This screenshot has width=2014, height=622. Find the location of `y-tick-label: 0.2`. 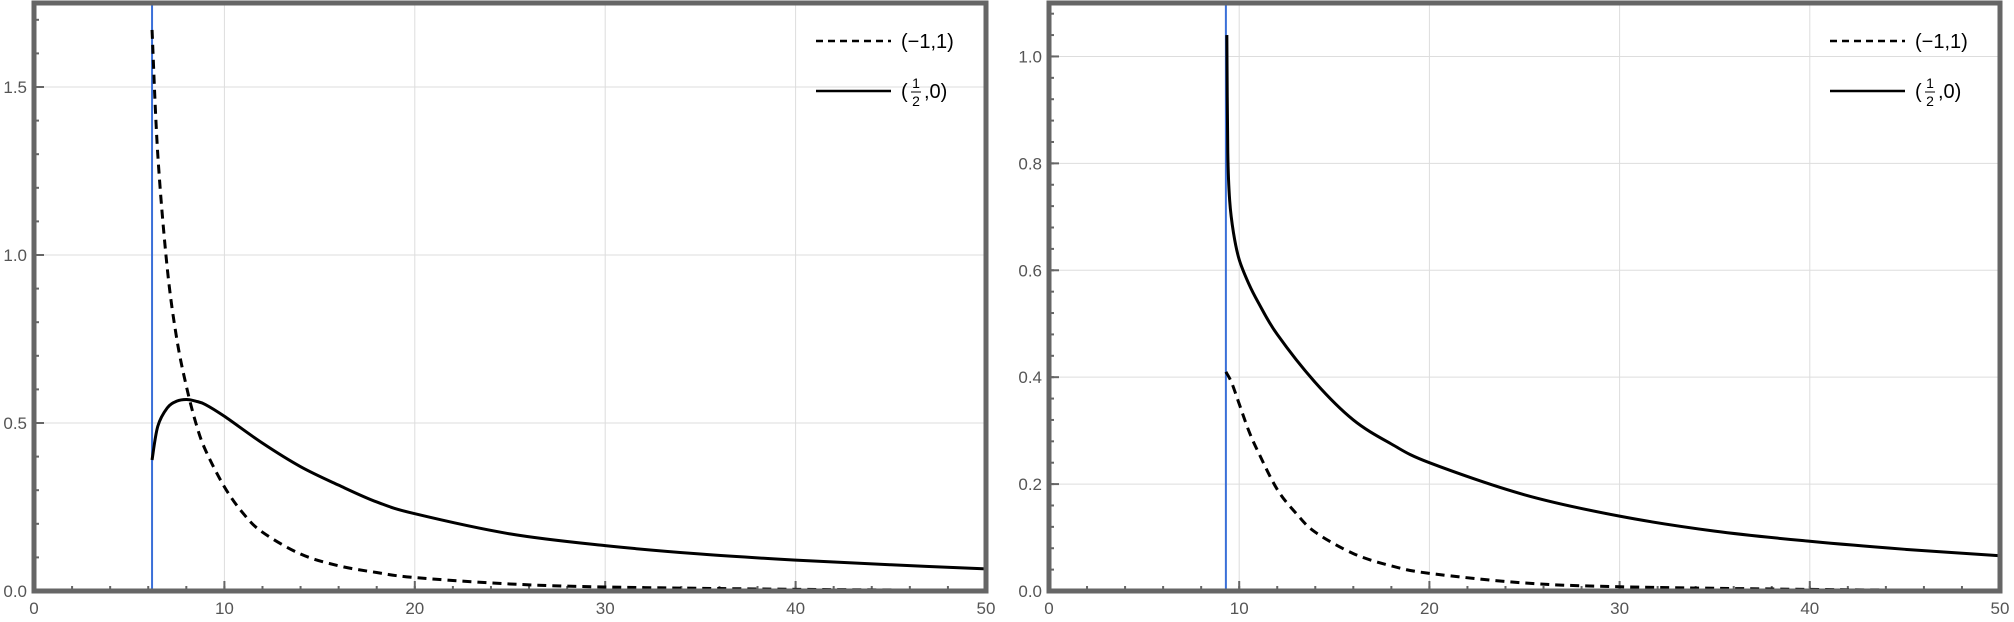

y-tick-label: 0.2 is located at coordinates (1030, 484).